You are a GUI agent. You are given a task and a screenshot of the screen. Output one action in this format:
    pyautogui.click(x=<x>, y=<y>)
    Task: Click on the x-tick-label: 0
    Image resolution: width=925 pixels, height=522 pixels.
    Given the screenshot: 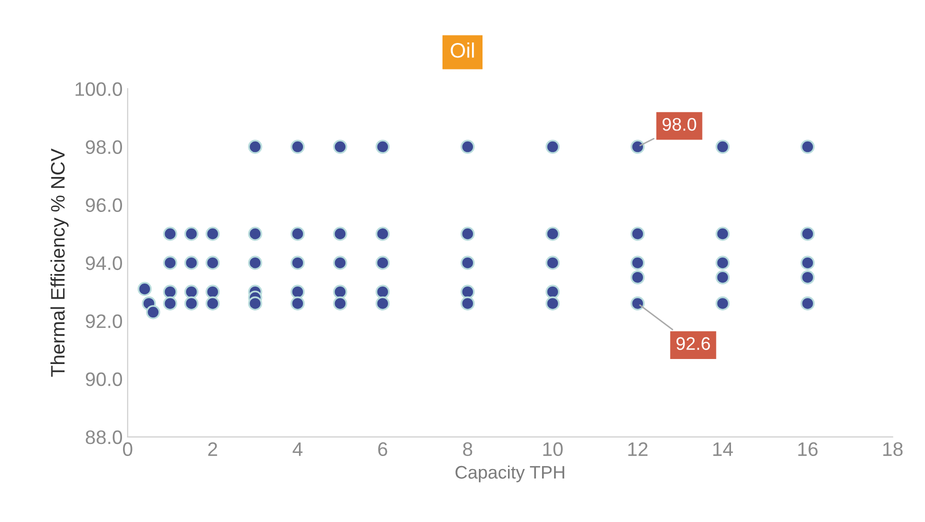 What is the action you would take?
    pyautogui.click(x=127, y=449)
    